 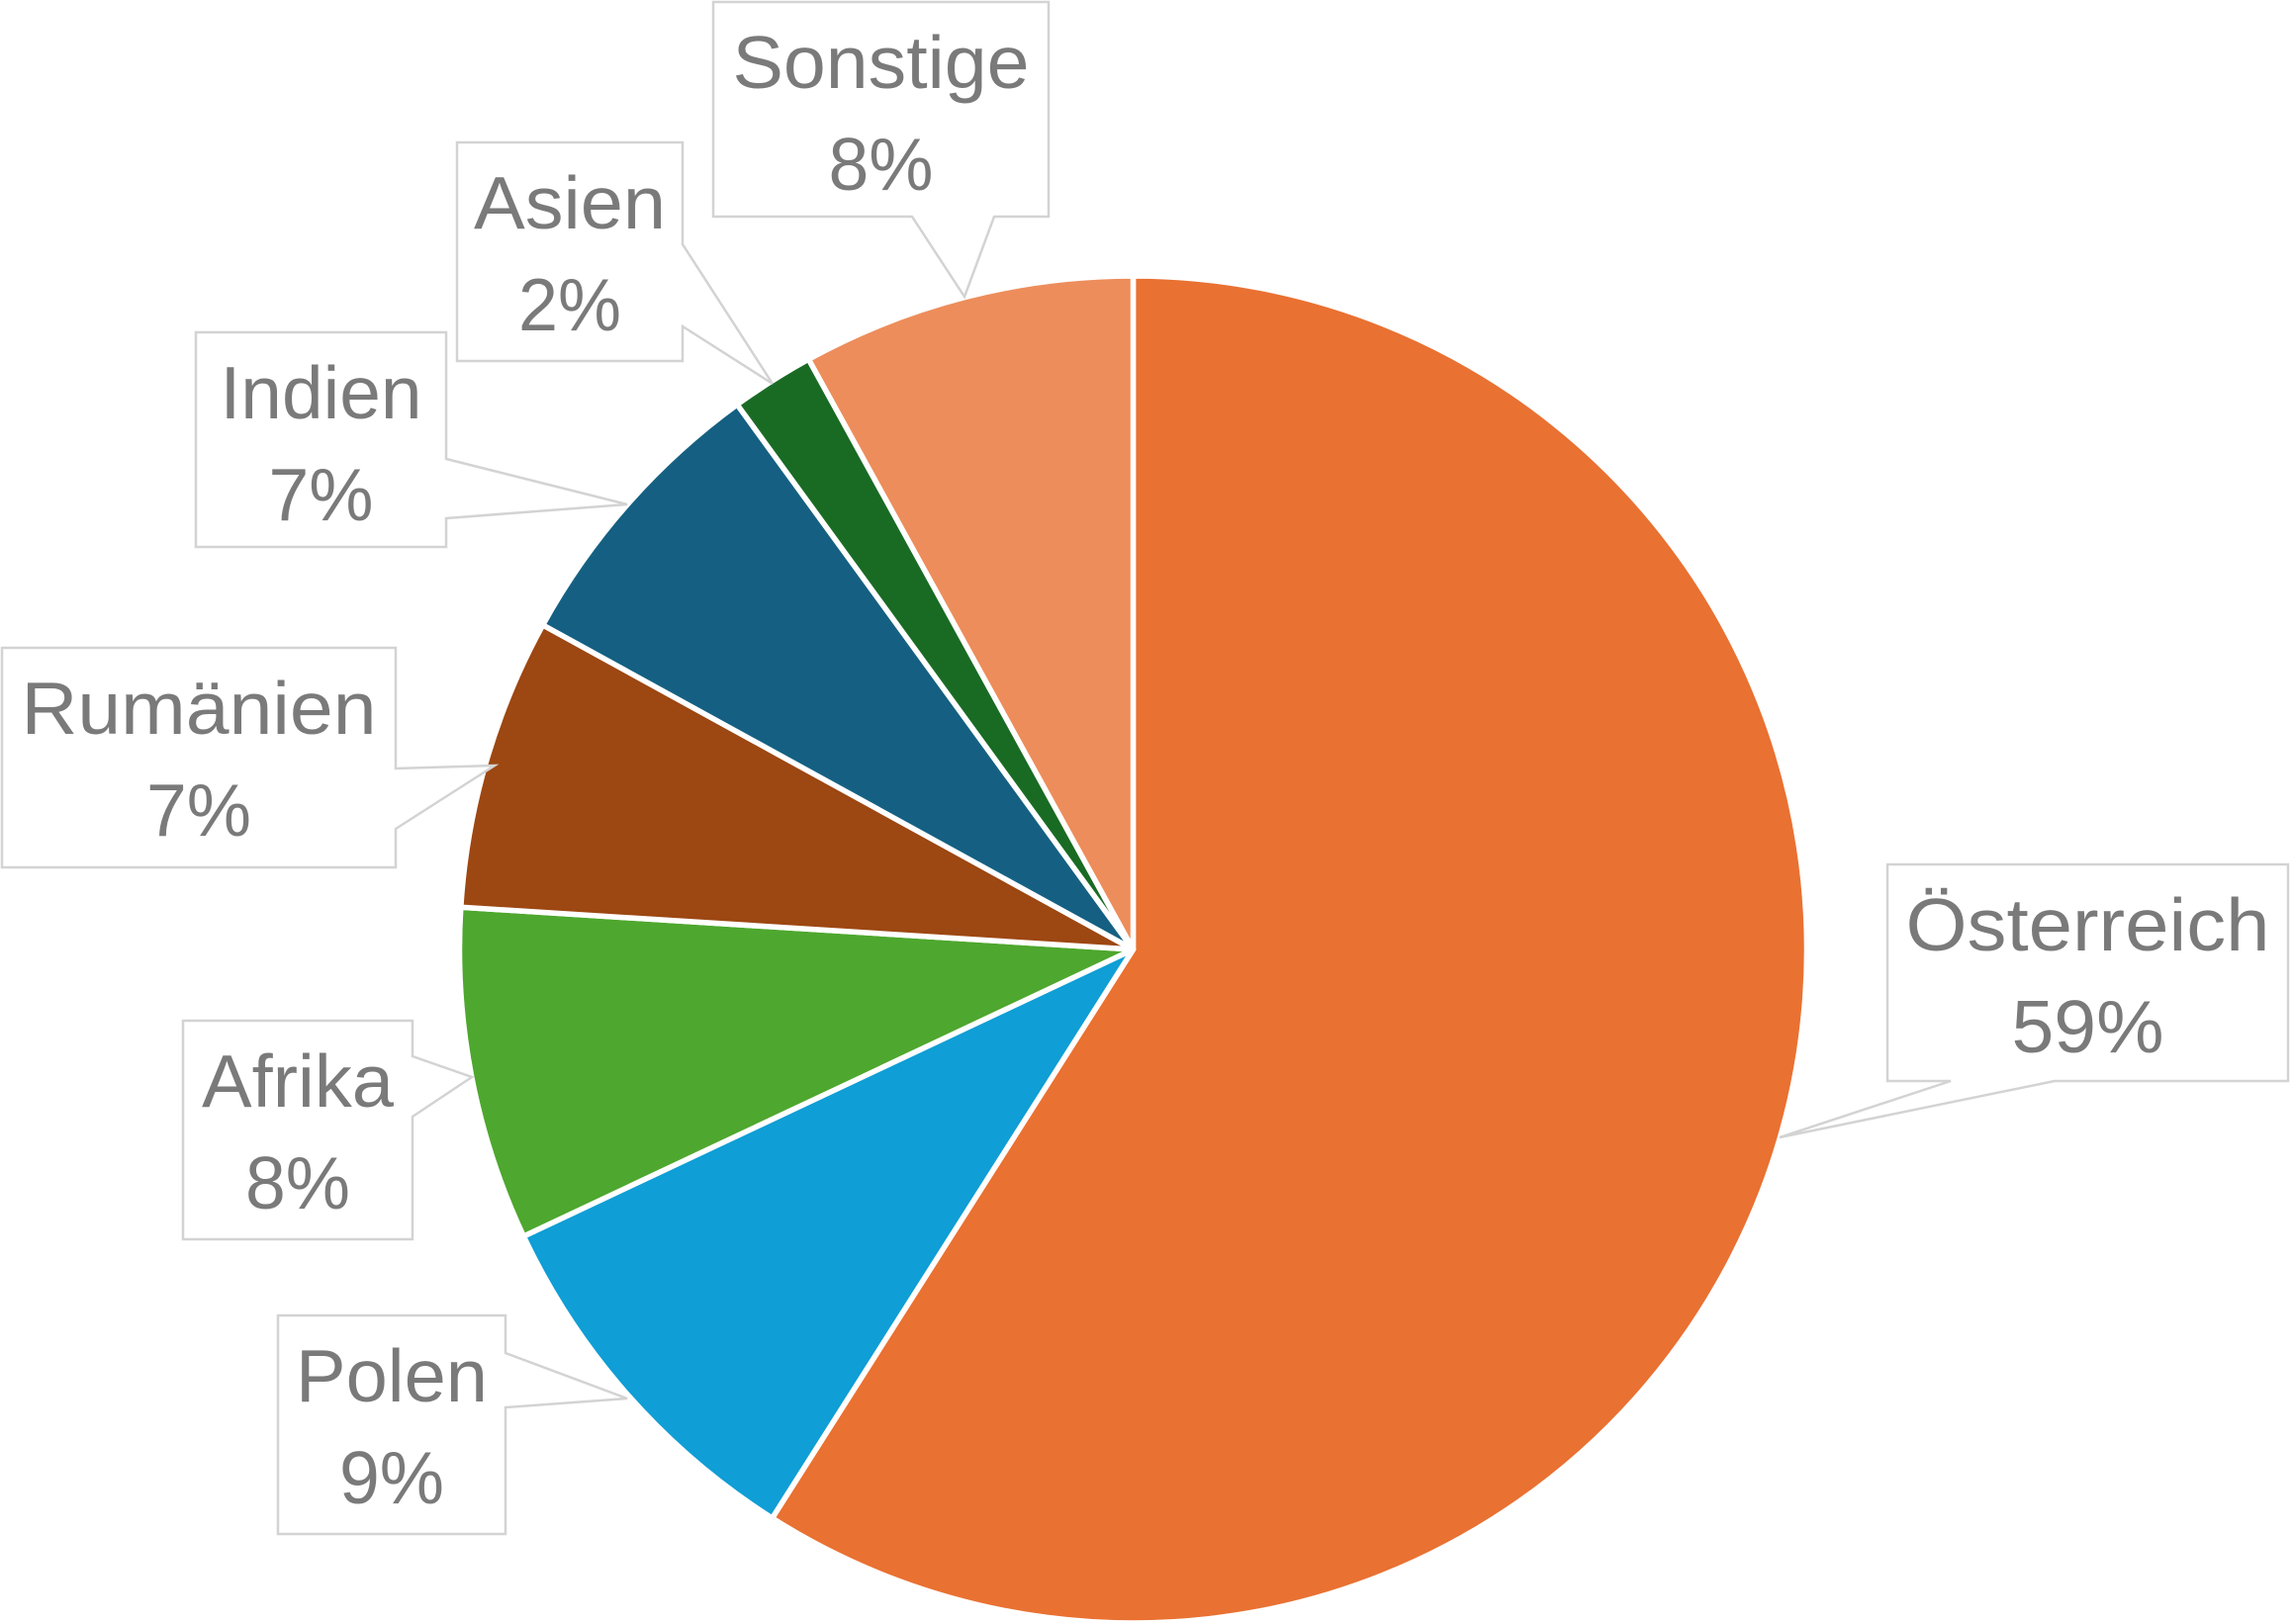 I want to click on svg-text: Polen, so click(x=392, y=1375).